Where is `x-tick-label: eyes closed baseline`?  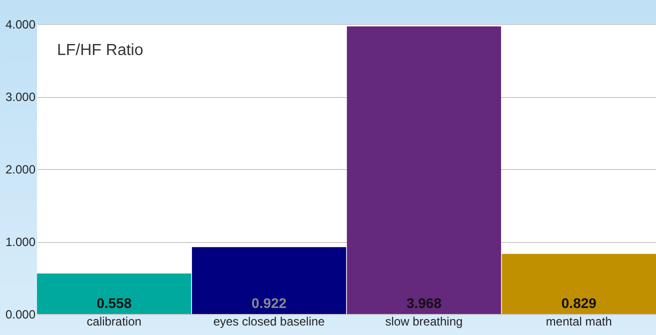
x-tick-label: eyes closed baseline is located at coordinates (269, 321).